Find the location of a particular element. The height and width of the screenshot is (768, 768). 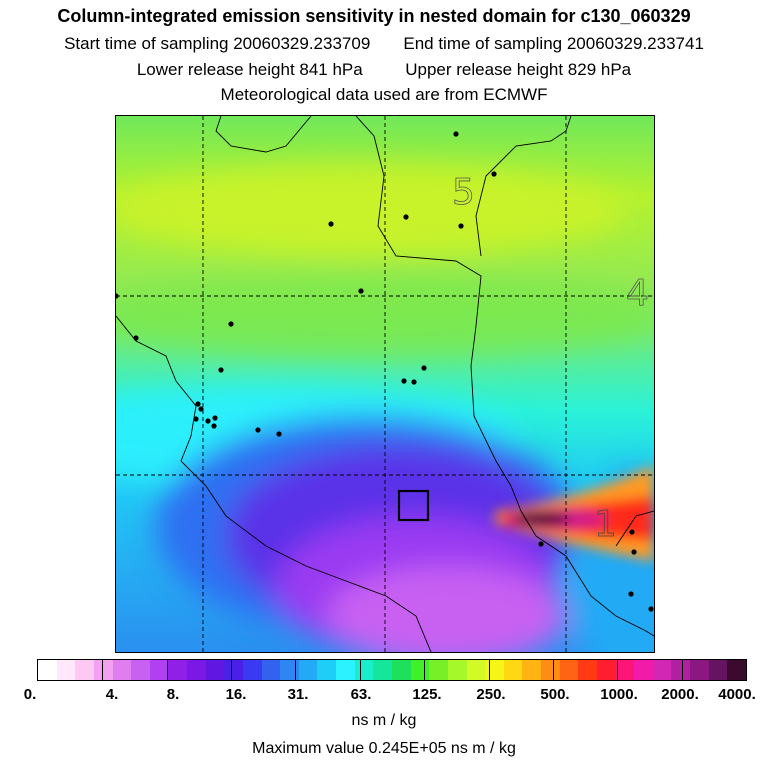

plume-core is located at coordinates (541, 519).